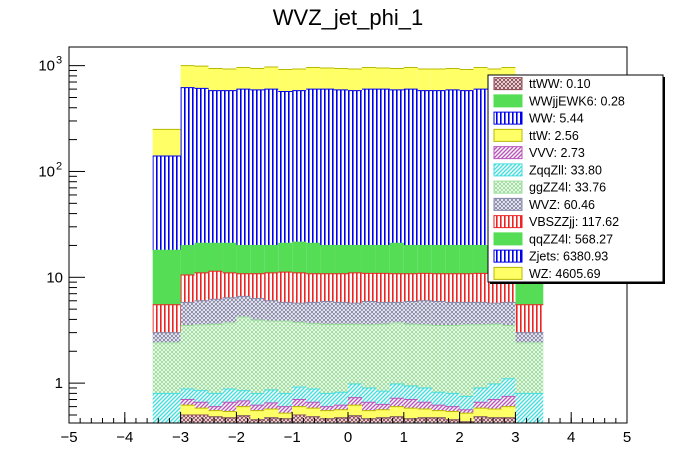 The height and width of the screenshot is (472, 696). What do you see at coordinates (180, 437) in the screenshot?
I see `x-tick-label: −3` at bounding box center [180, 437].